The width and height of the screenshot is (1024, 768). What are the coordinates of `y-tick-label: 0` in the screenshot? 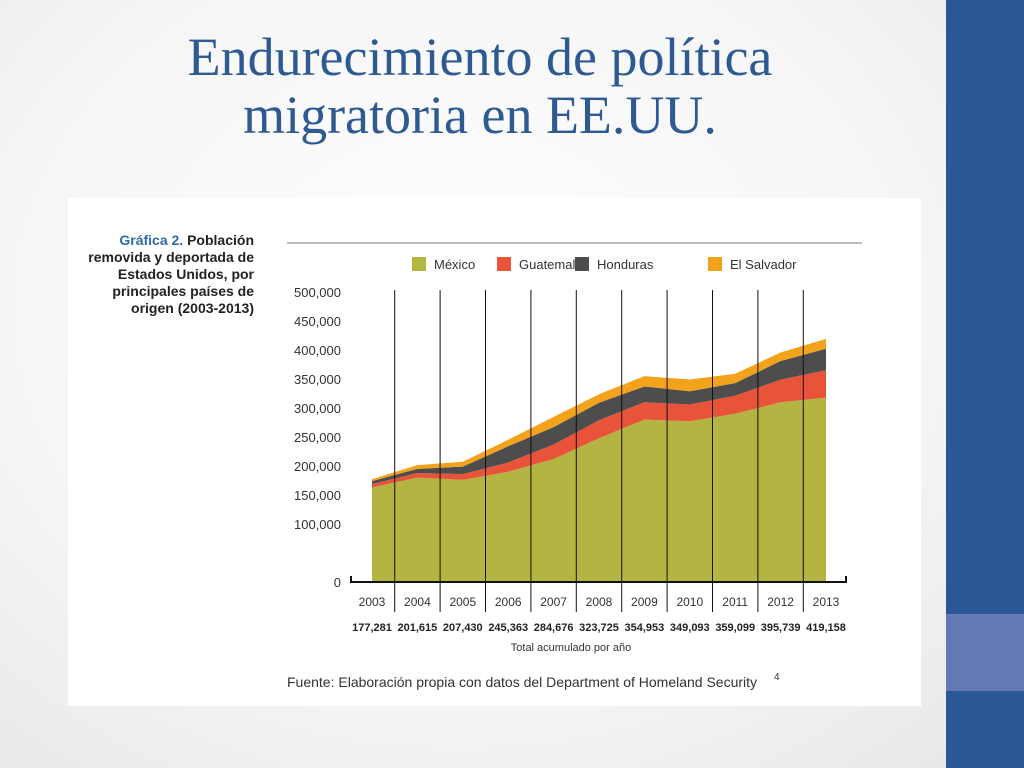 It's located at (337, 582).